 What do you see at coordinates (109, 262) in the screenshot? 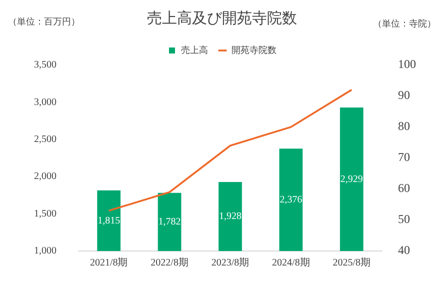
I see `x-tick-label: 2021/8期` at bounding box center [109, 262].